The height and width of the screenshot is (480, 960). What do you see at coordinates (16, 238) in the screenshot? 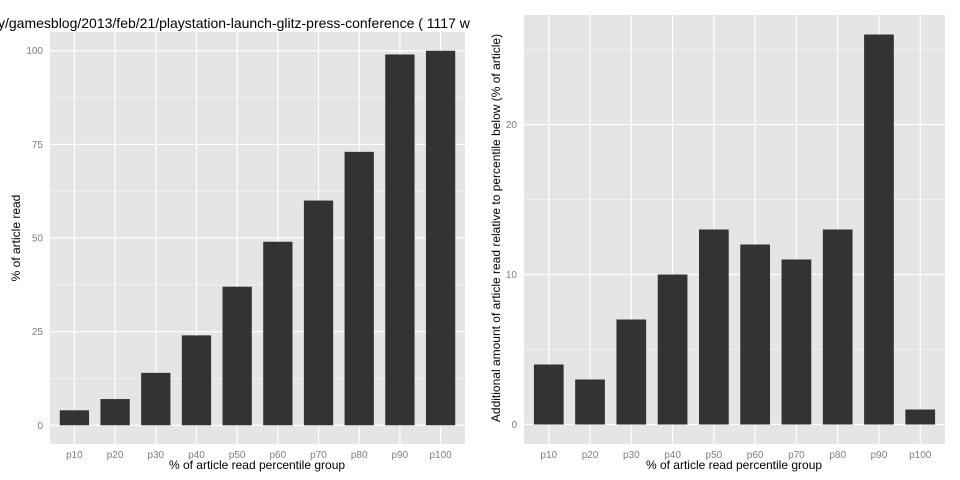
I see `y-axis-title: % of article read` at bounding box center [16, 238].